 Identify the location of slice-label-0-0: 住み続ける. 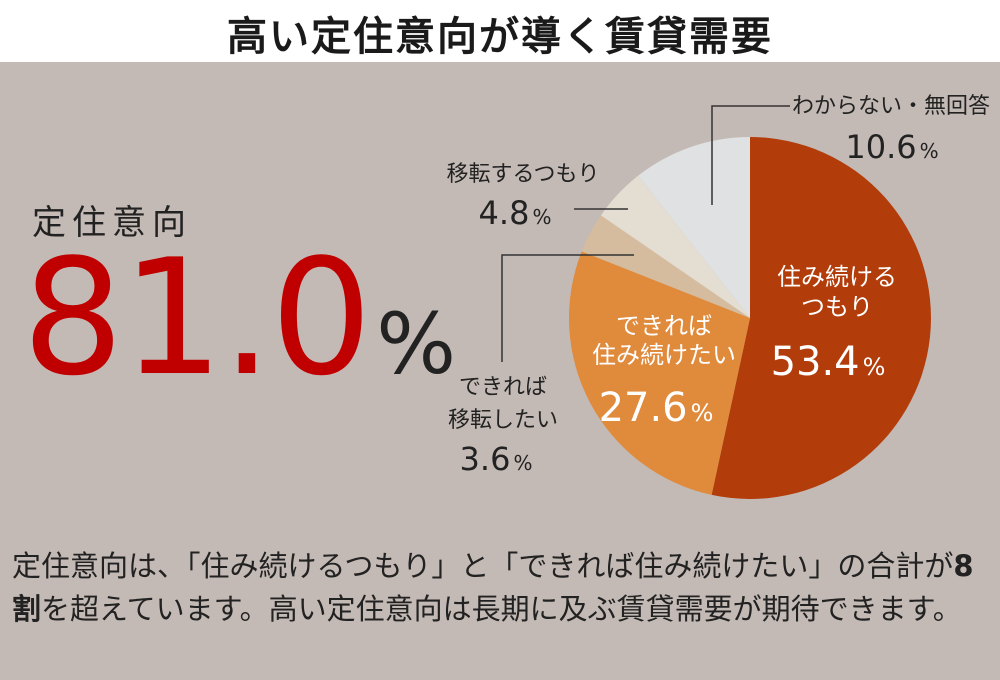
(837, 277).